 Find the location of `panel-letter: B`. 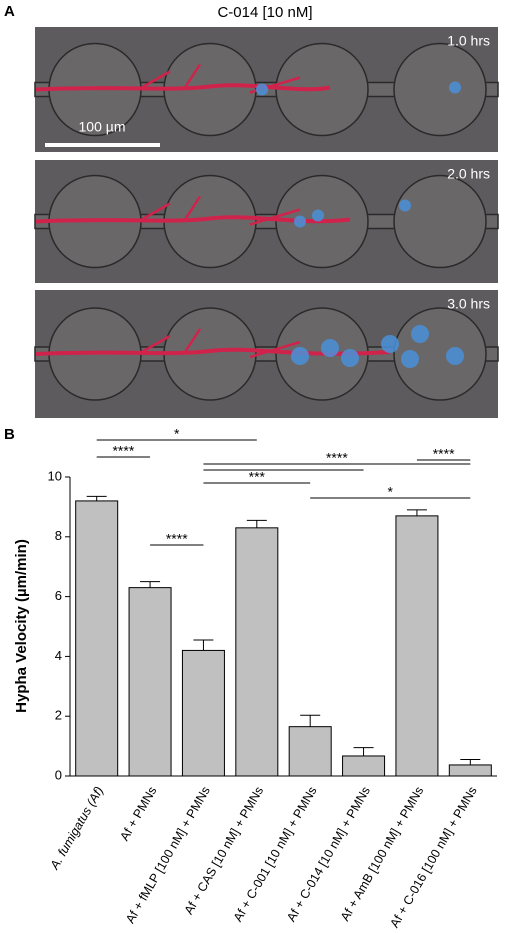

panel-letter: B is located at coordinates (9, 434).